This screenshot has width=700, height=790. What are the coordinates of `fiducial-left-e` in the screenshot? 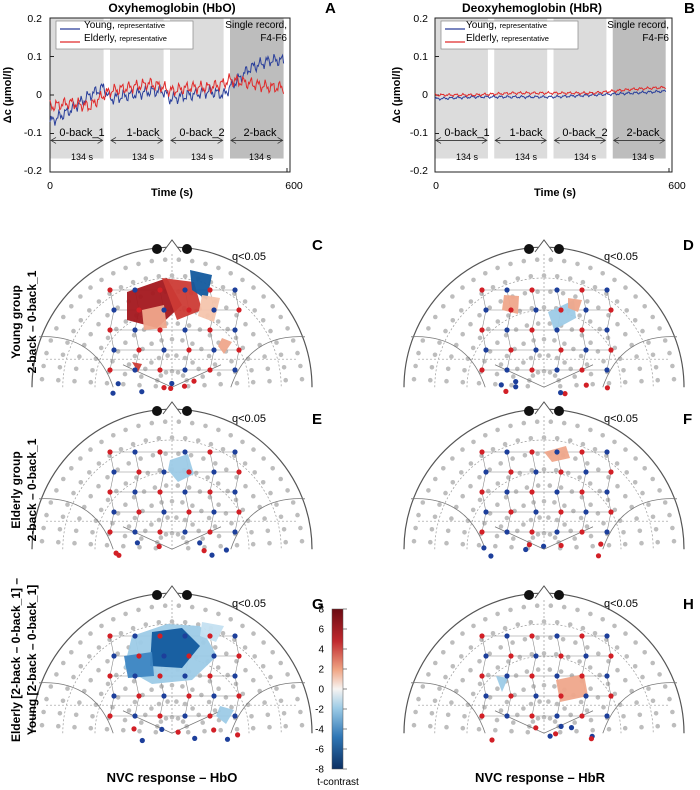 It's located at (157, 411).